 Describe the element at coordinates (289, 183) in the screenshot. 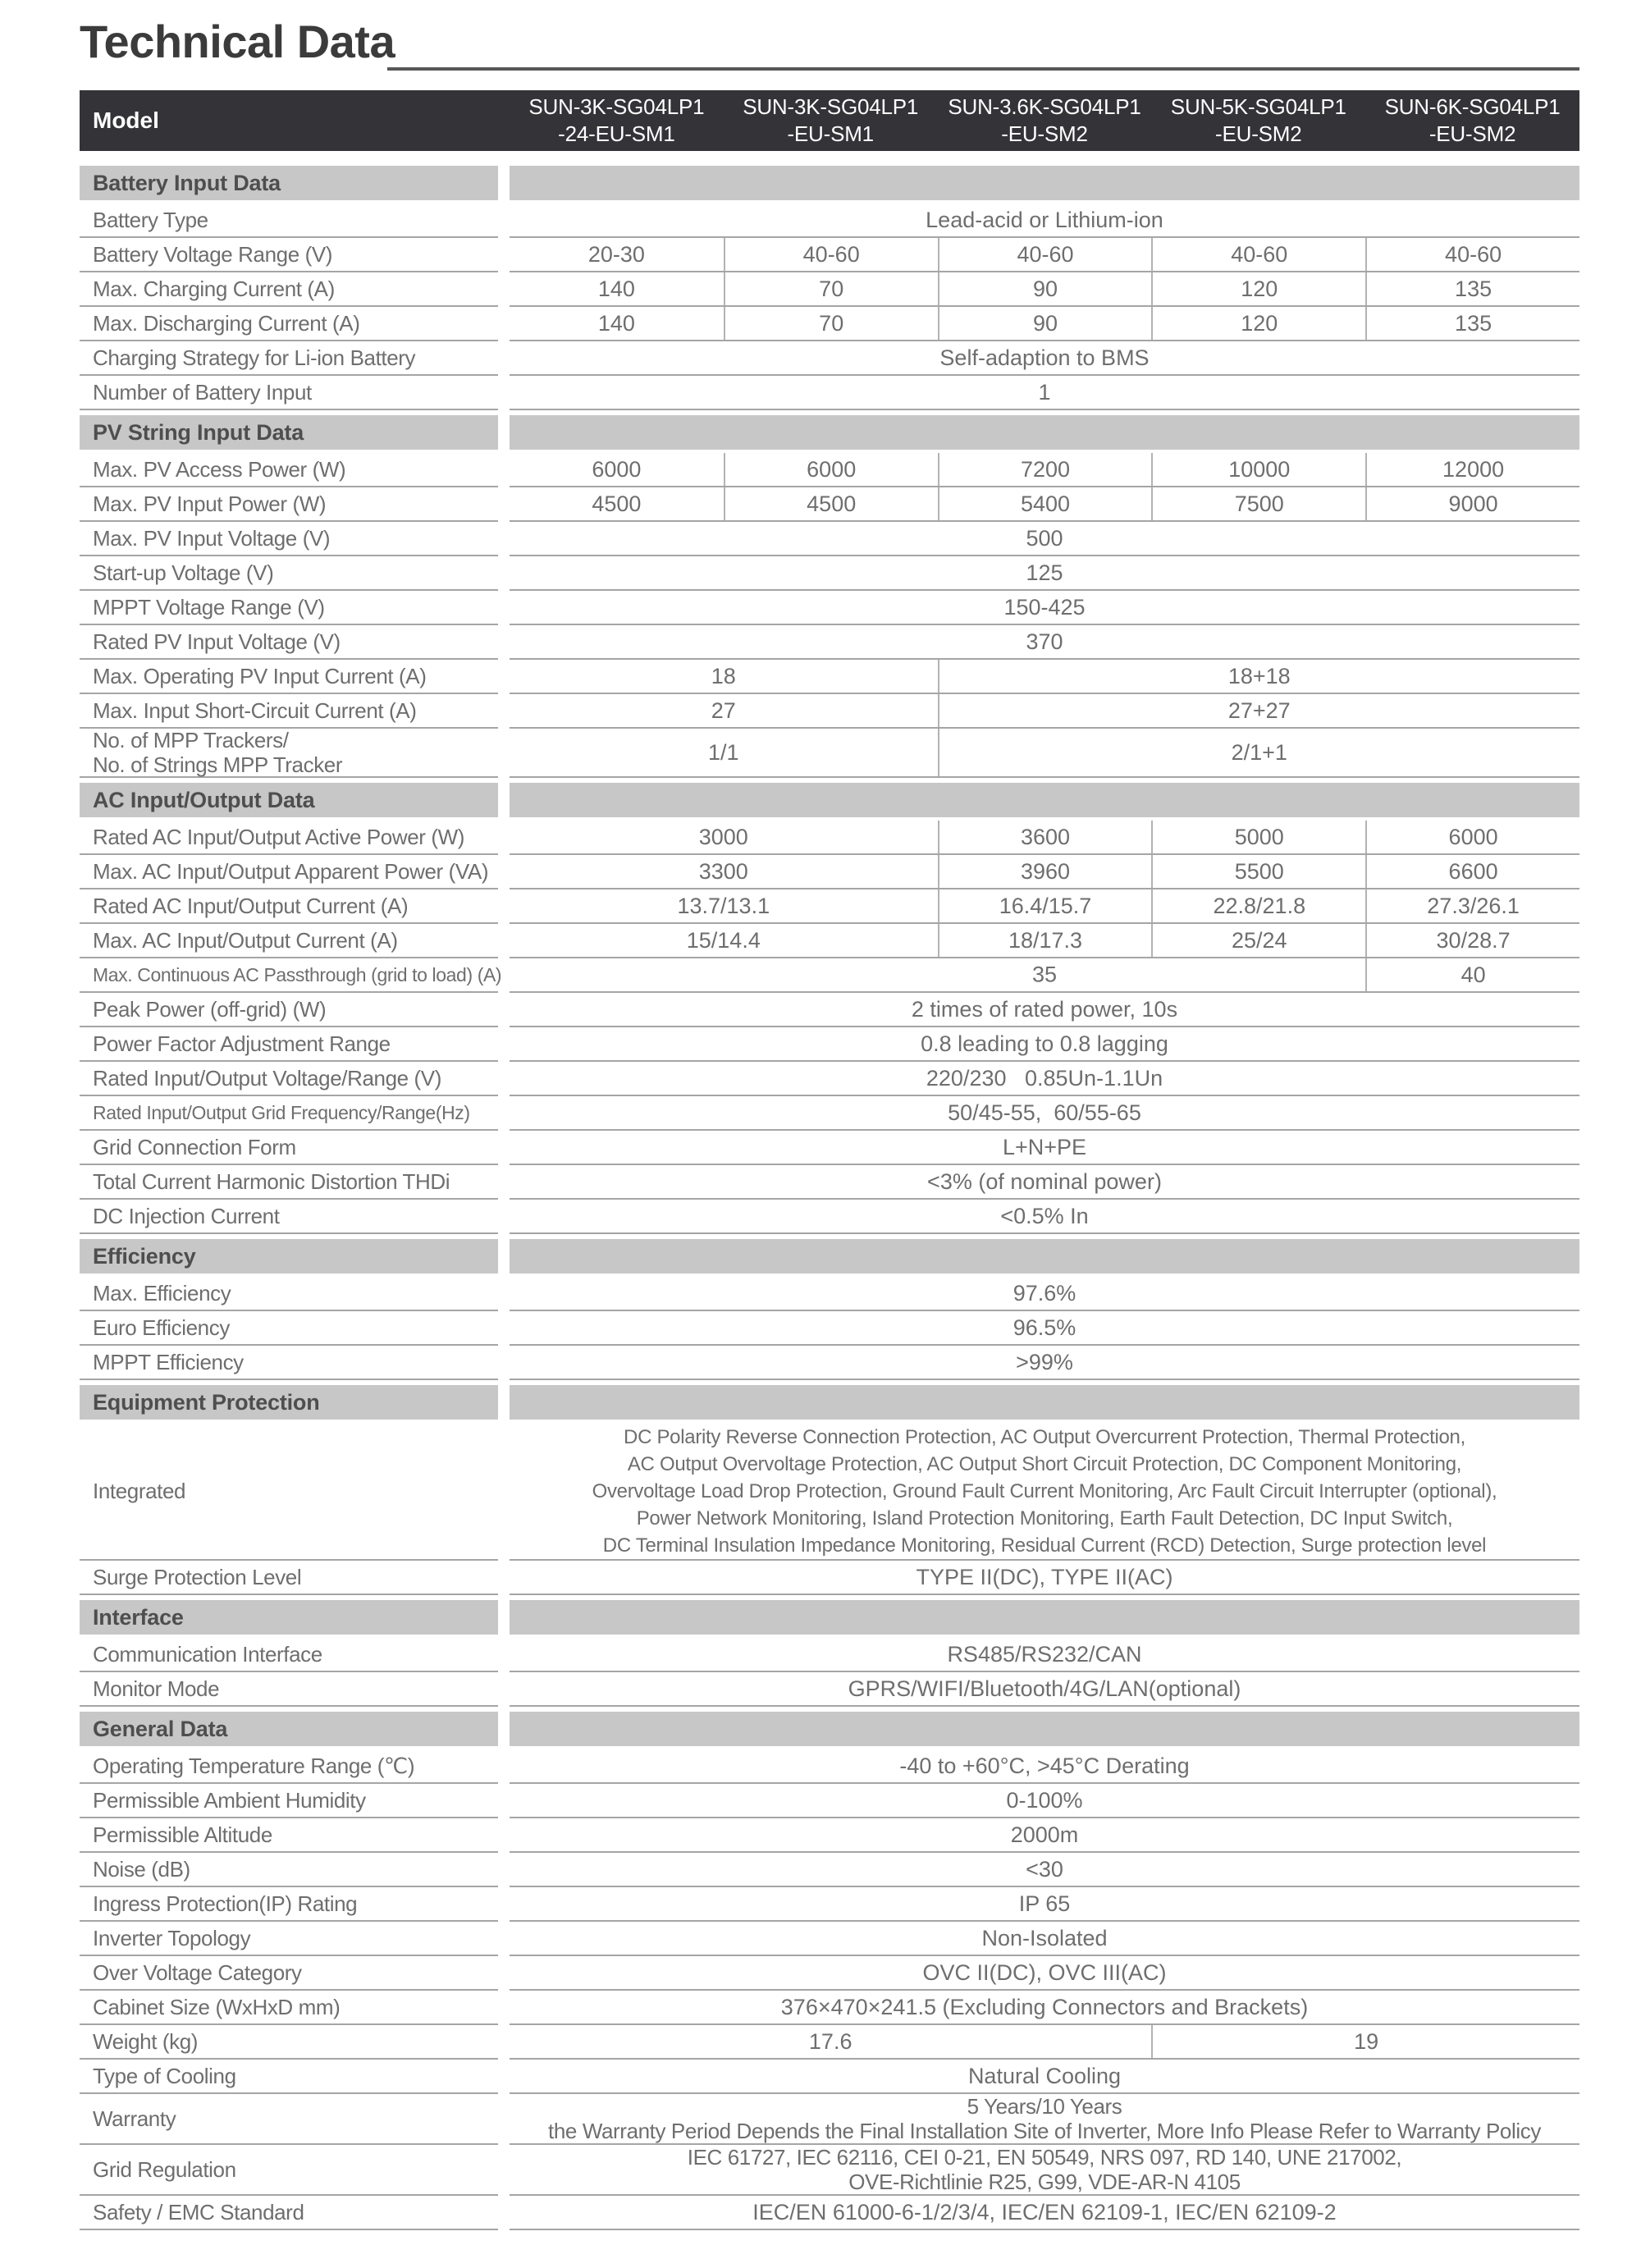

I see `section-title: Battery Input Data` at that location.